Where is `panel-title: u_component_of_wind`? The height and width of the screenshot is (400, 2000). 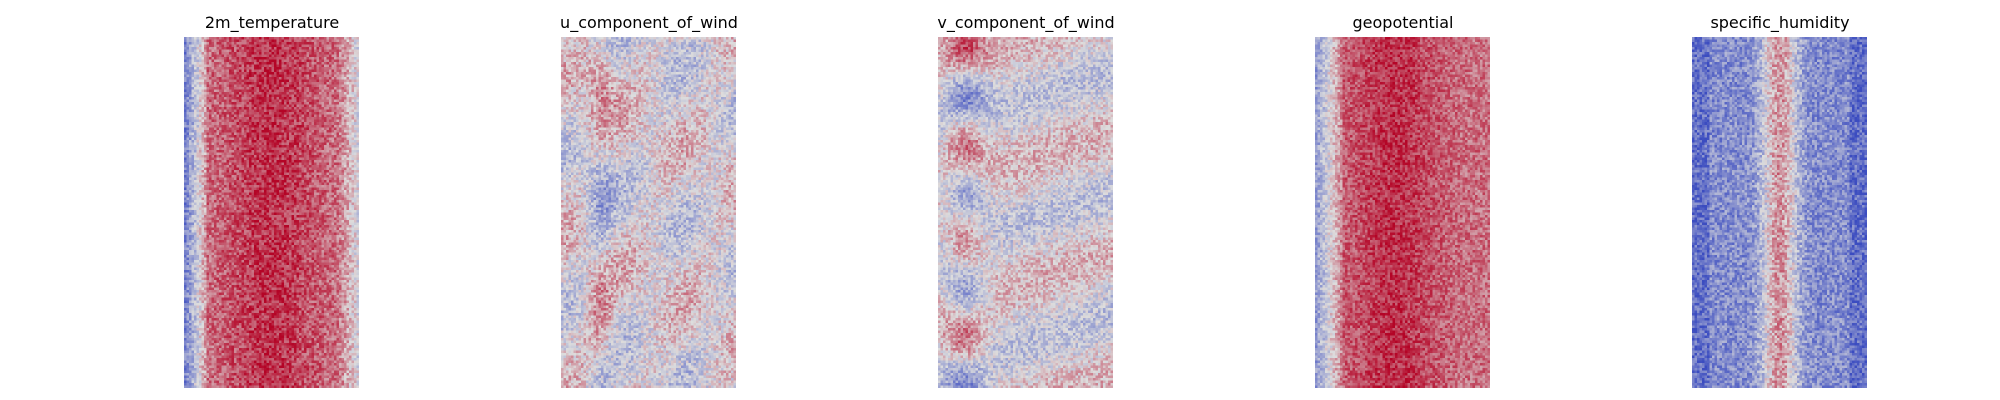 panel-title: u_component_of_wind is located at coordinates (649, 22).